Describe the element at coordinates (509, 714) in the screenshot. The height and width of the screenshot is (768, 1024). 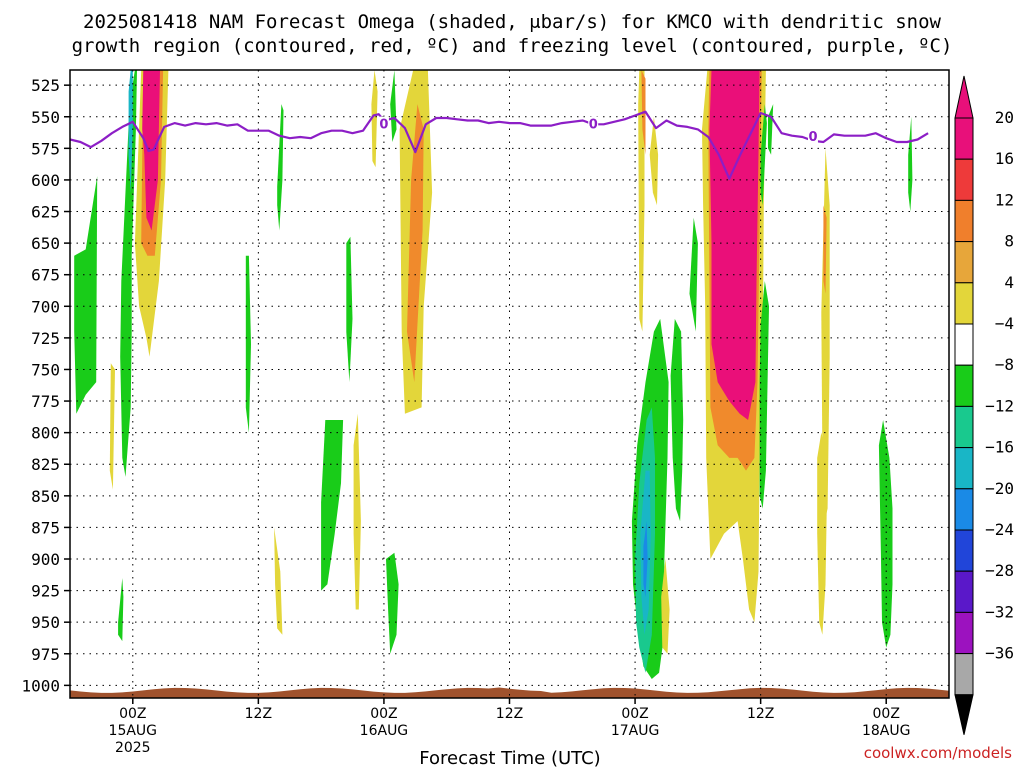
I see `x-tick-label-42: 12Z` at that location.